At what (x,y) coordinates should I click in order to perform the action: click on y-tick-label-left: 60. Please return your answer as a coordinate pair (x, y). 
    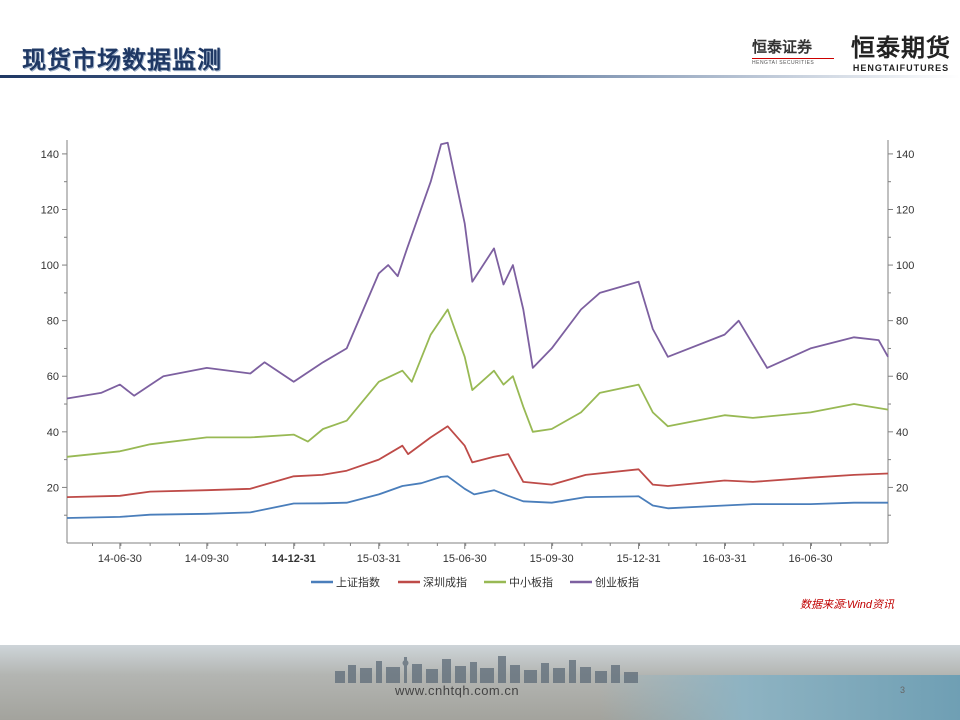
    Looking at the image, I should click on (53, 377).